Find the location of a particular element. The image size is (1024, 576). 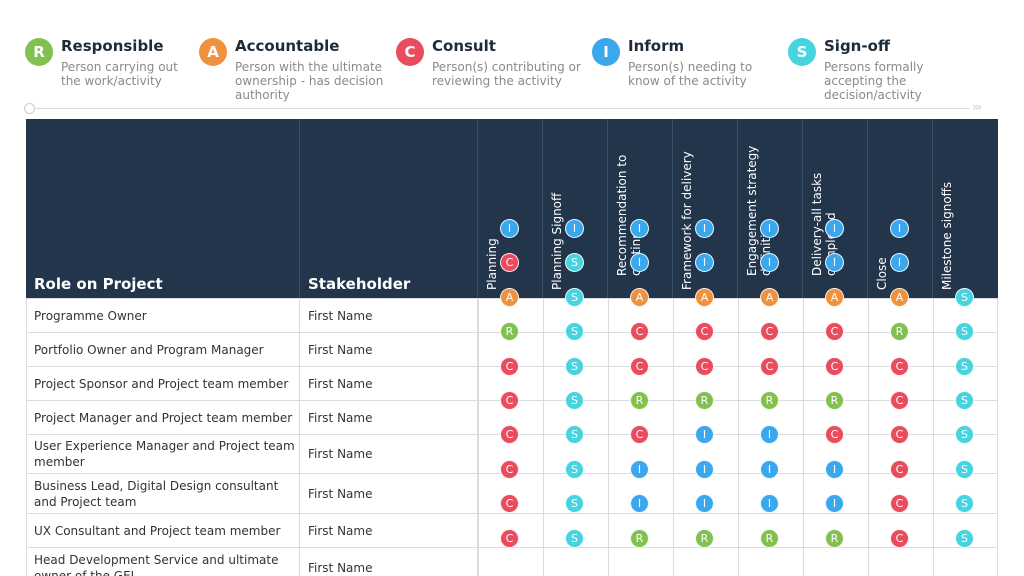

table-left-border is located at coordinates (26, 437).